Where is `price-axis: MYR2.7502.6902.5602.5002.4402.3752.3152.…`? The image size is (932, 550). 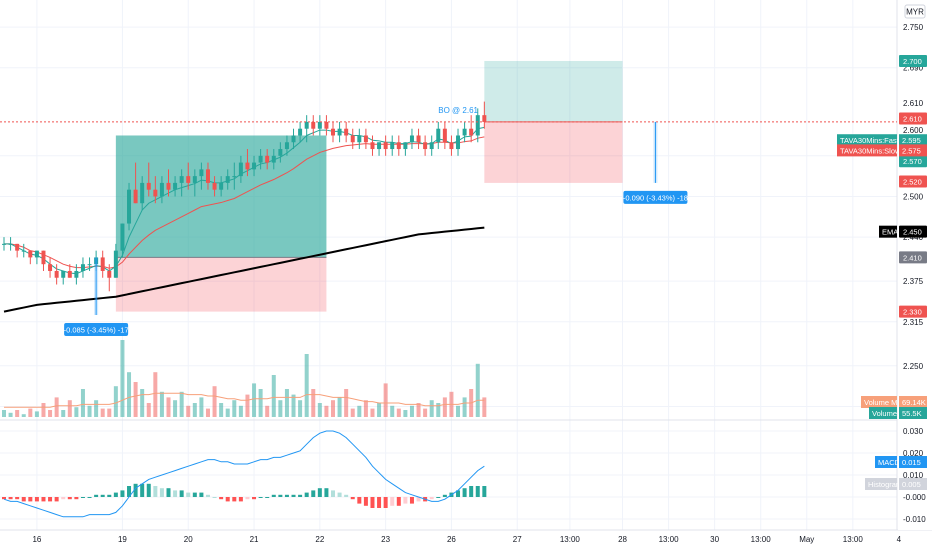
price-axis: MYR2.7502.6902.5602.5002.4402.3752.3152.… is located at coordinates (884, 265).